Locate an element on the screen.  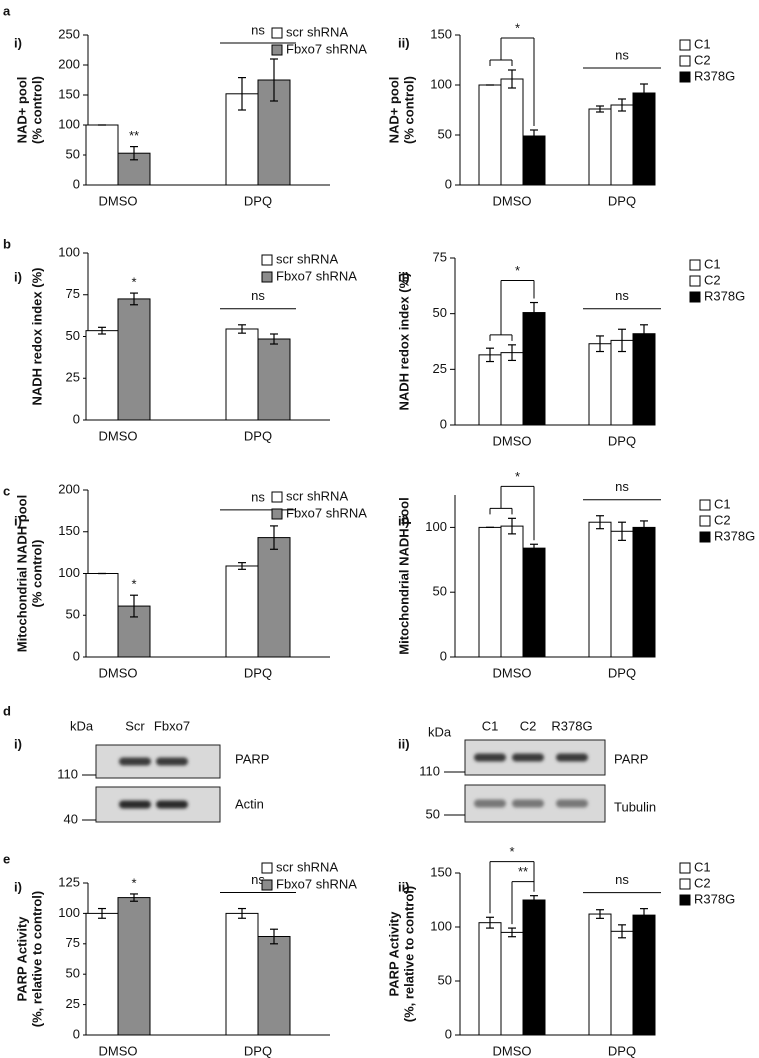
panel-numeral: ii) is located at coordinates (404, 886).